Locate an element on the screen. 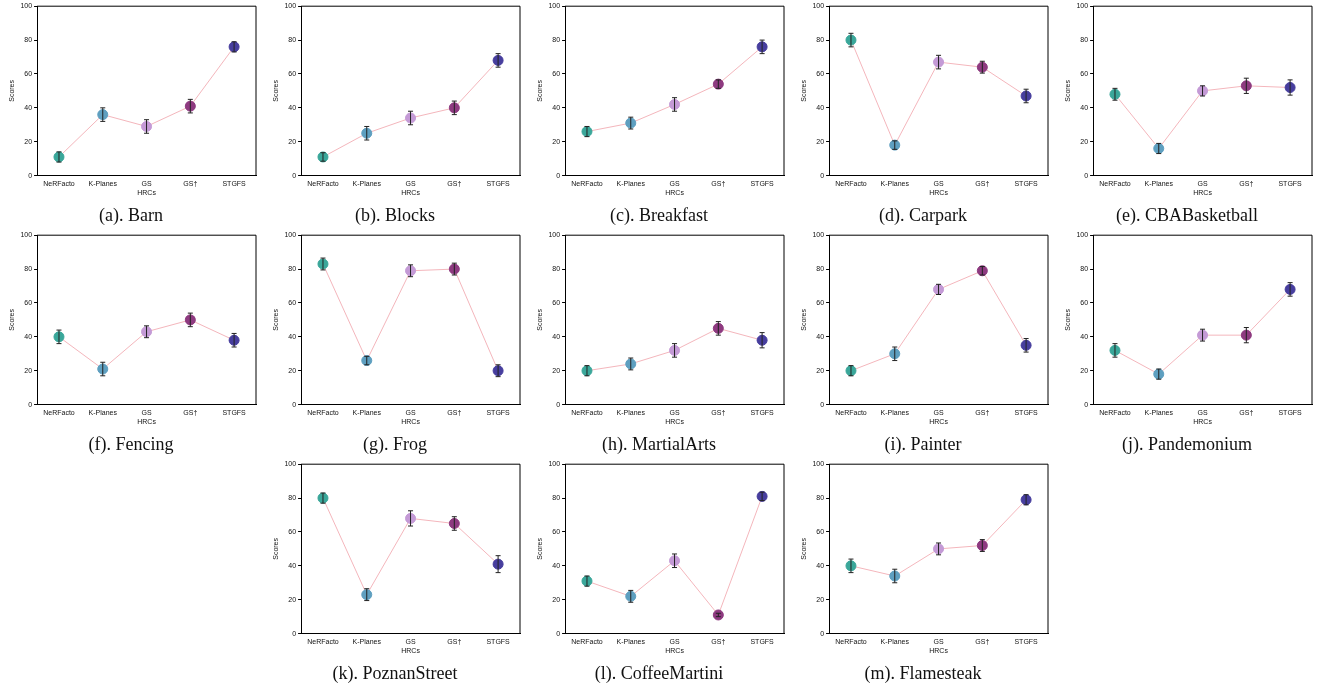 This screenshot has height=688, width=1323. text: (j). Pandemonium is located at coordinates (1187, 444).